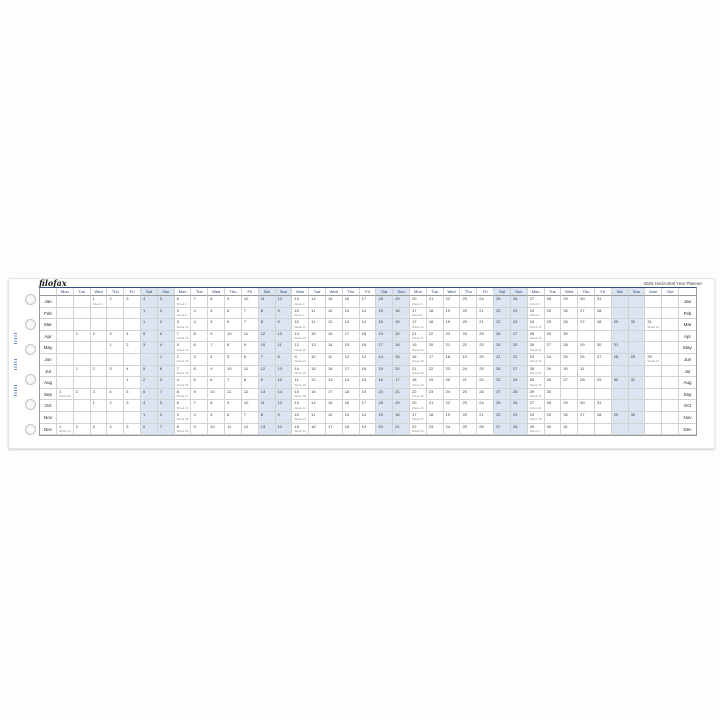  Describe the element at coordinates (284, 406) in the screenshot. I see `day-cell: 12` at that location.